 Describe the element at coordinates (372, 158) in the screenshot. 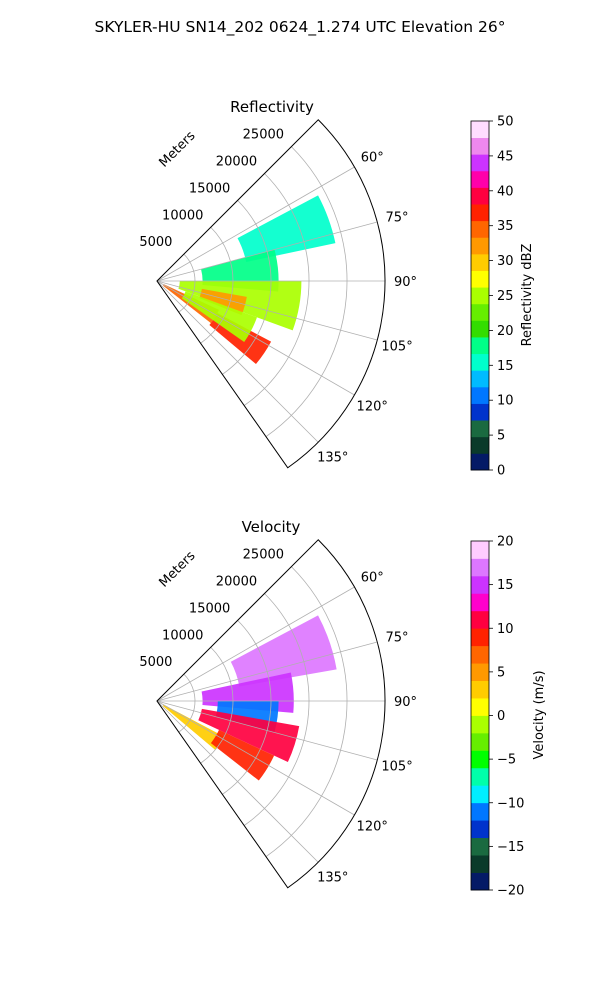

I see `reflectivity-angle-tick-label: 60°` at that location.